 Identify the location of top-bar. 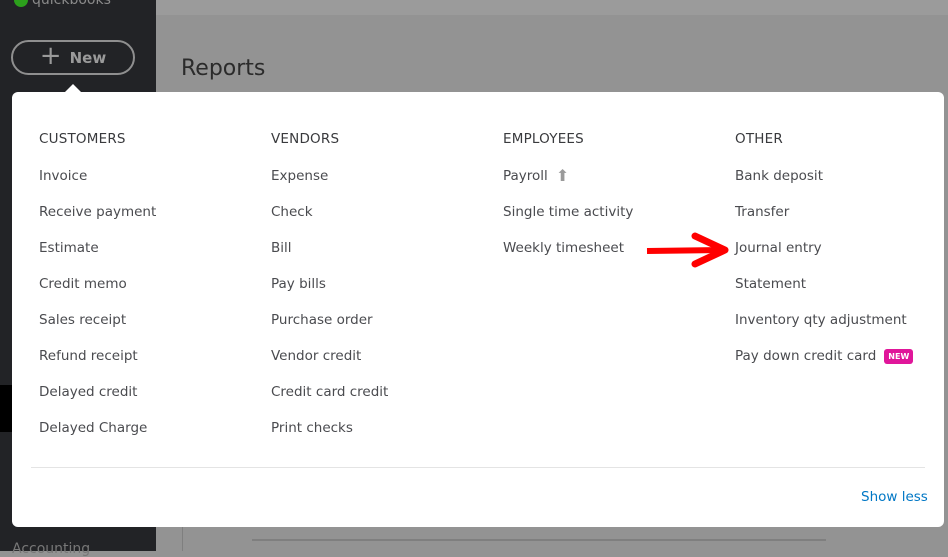
(552, 7).